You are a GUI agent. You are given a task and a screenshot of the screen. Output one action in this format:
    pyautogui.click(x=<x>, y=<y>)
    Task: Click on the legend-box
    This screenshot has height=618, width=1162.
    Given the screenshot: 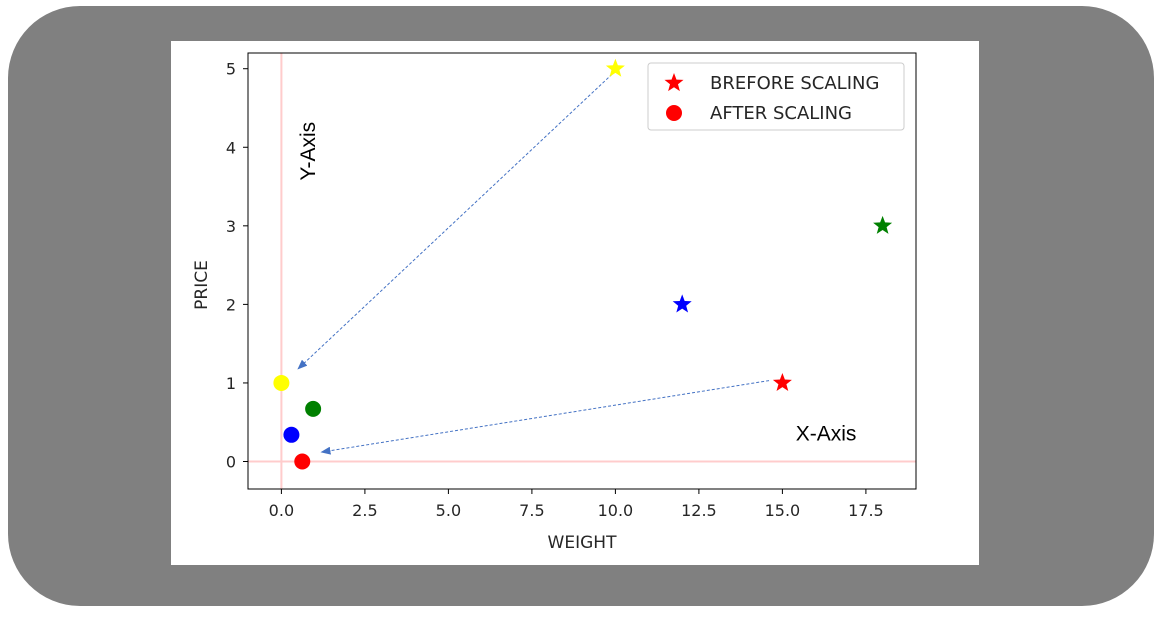 What is the action you would take?
    pyautogui.click(x=776, y=96)
    